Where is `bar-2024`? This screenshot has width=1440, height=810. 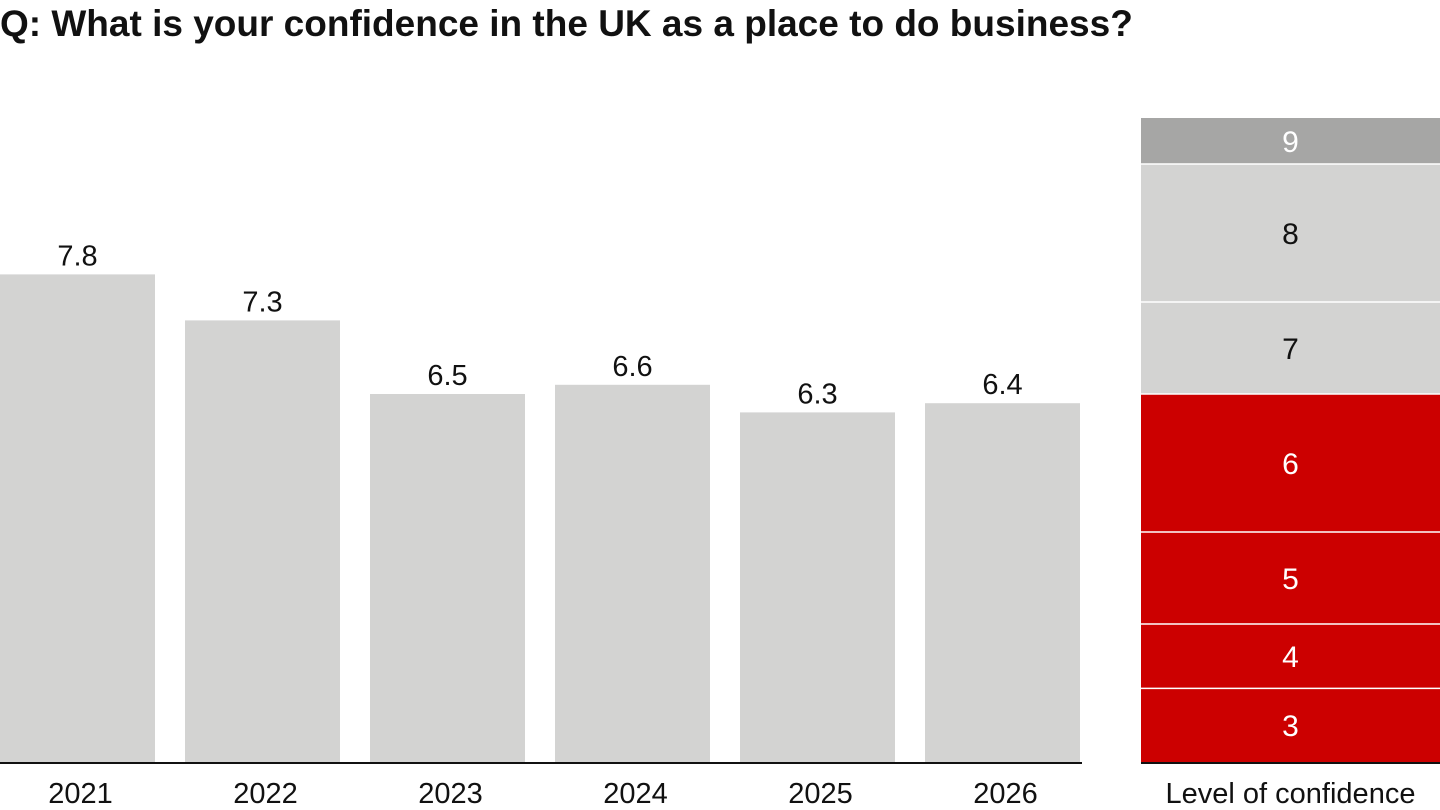 bar-2024 is located at coordinates (632, 573).